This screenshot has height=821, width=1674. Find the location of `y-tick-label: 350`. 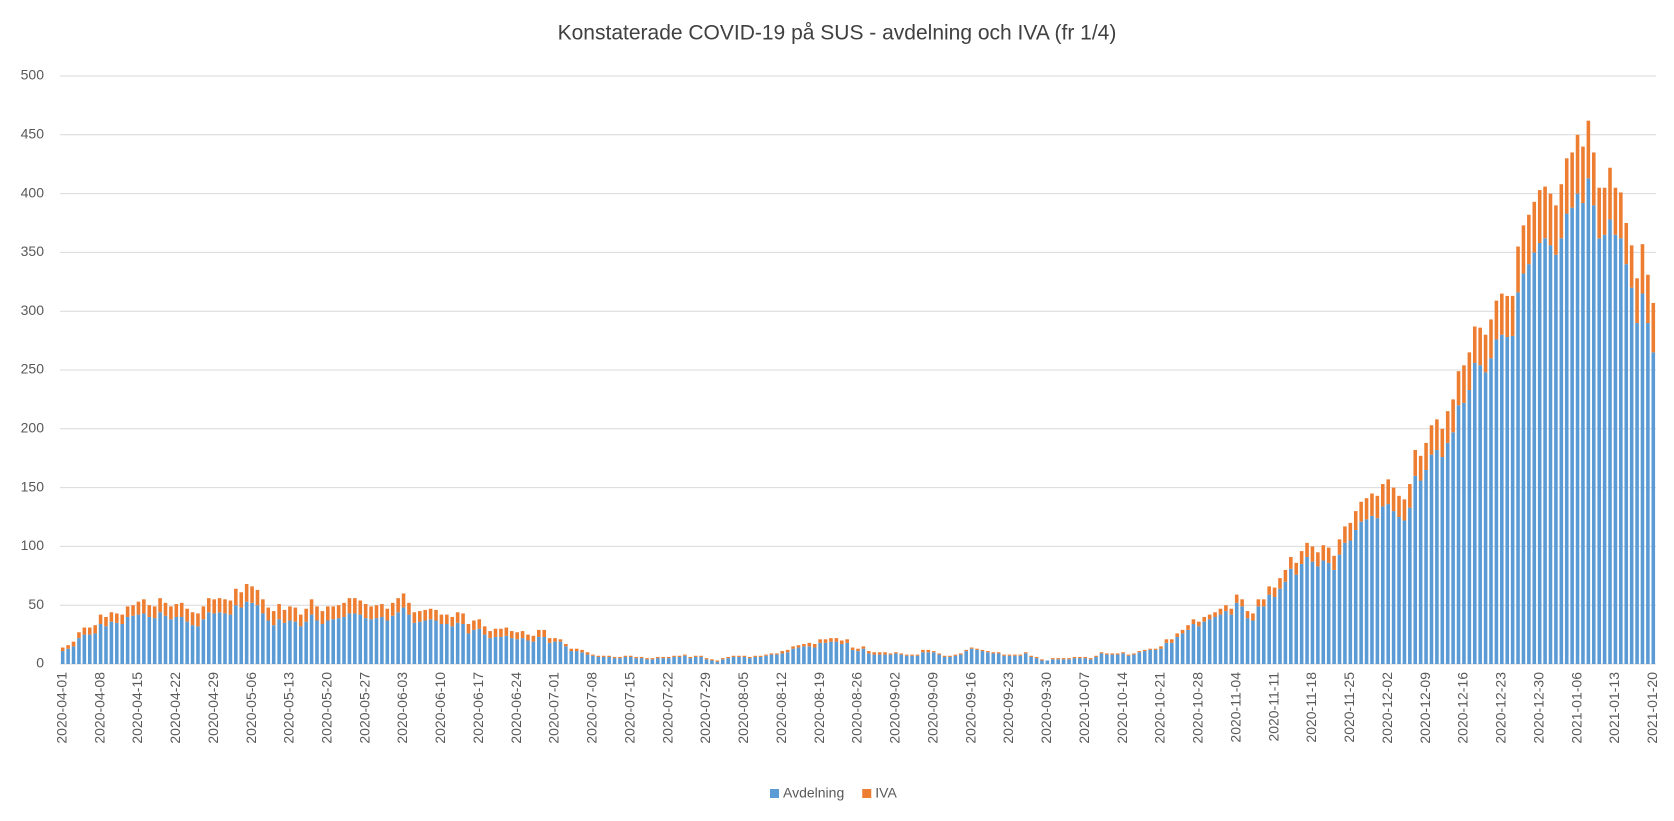

y-tick-label: 350 is located at coordinates (33, 251).